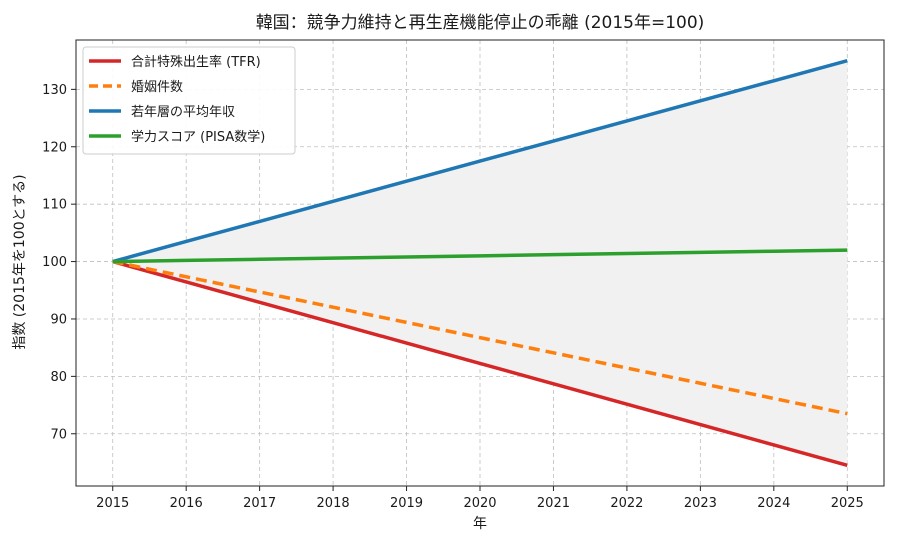  I want to click on x-tick-label: 2018, so click(333, 503).